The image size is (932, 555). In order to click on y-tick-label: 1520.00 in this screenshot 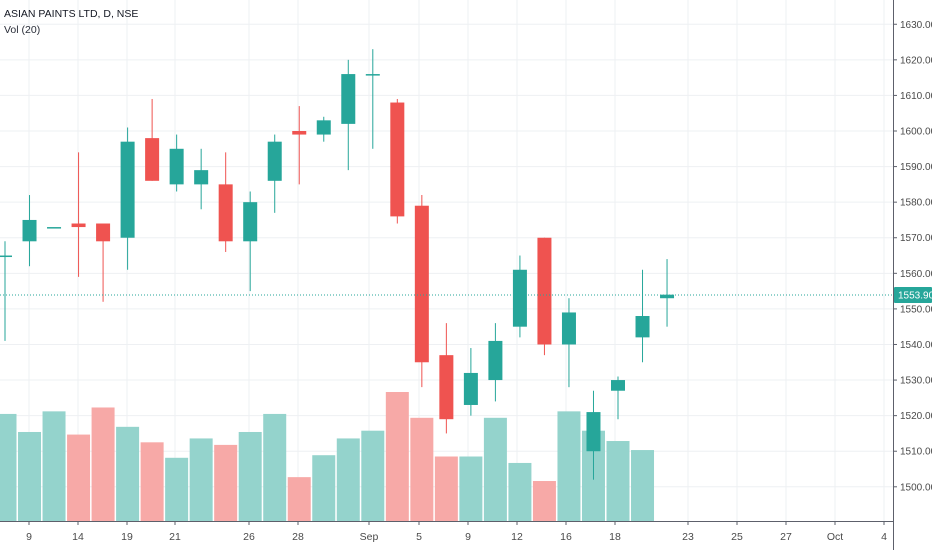, I will do `click(916, 416)`.